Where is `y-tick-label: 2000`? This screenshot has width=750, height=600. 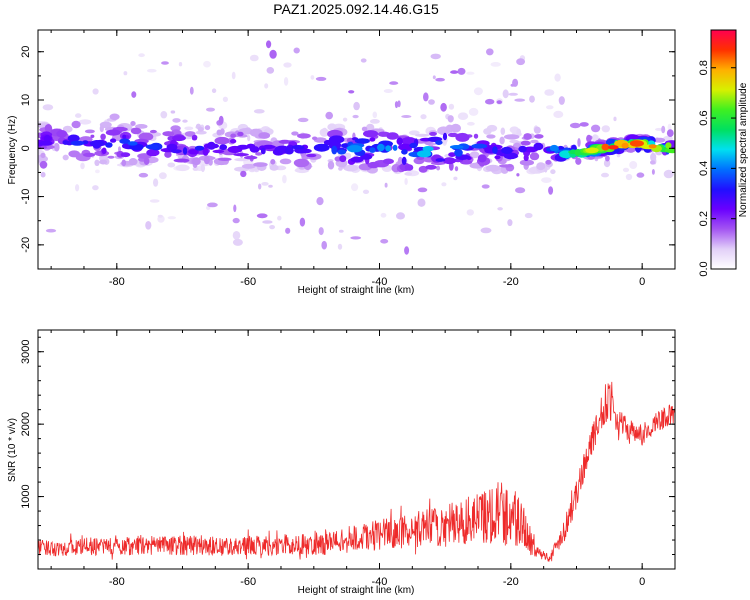 y-tick-label: 2000 is located at coordinates (26, 424).